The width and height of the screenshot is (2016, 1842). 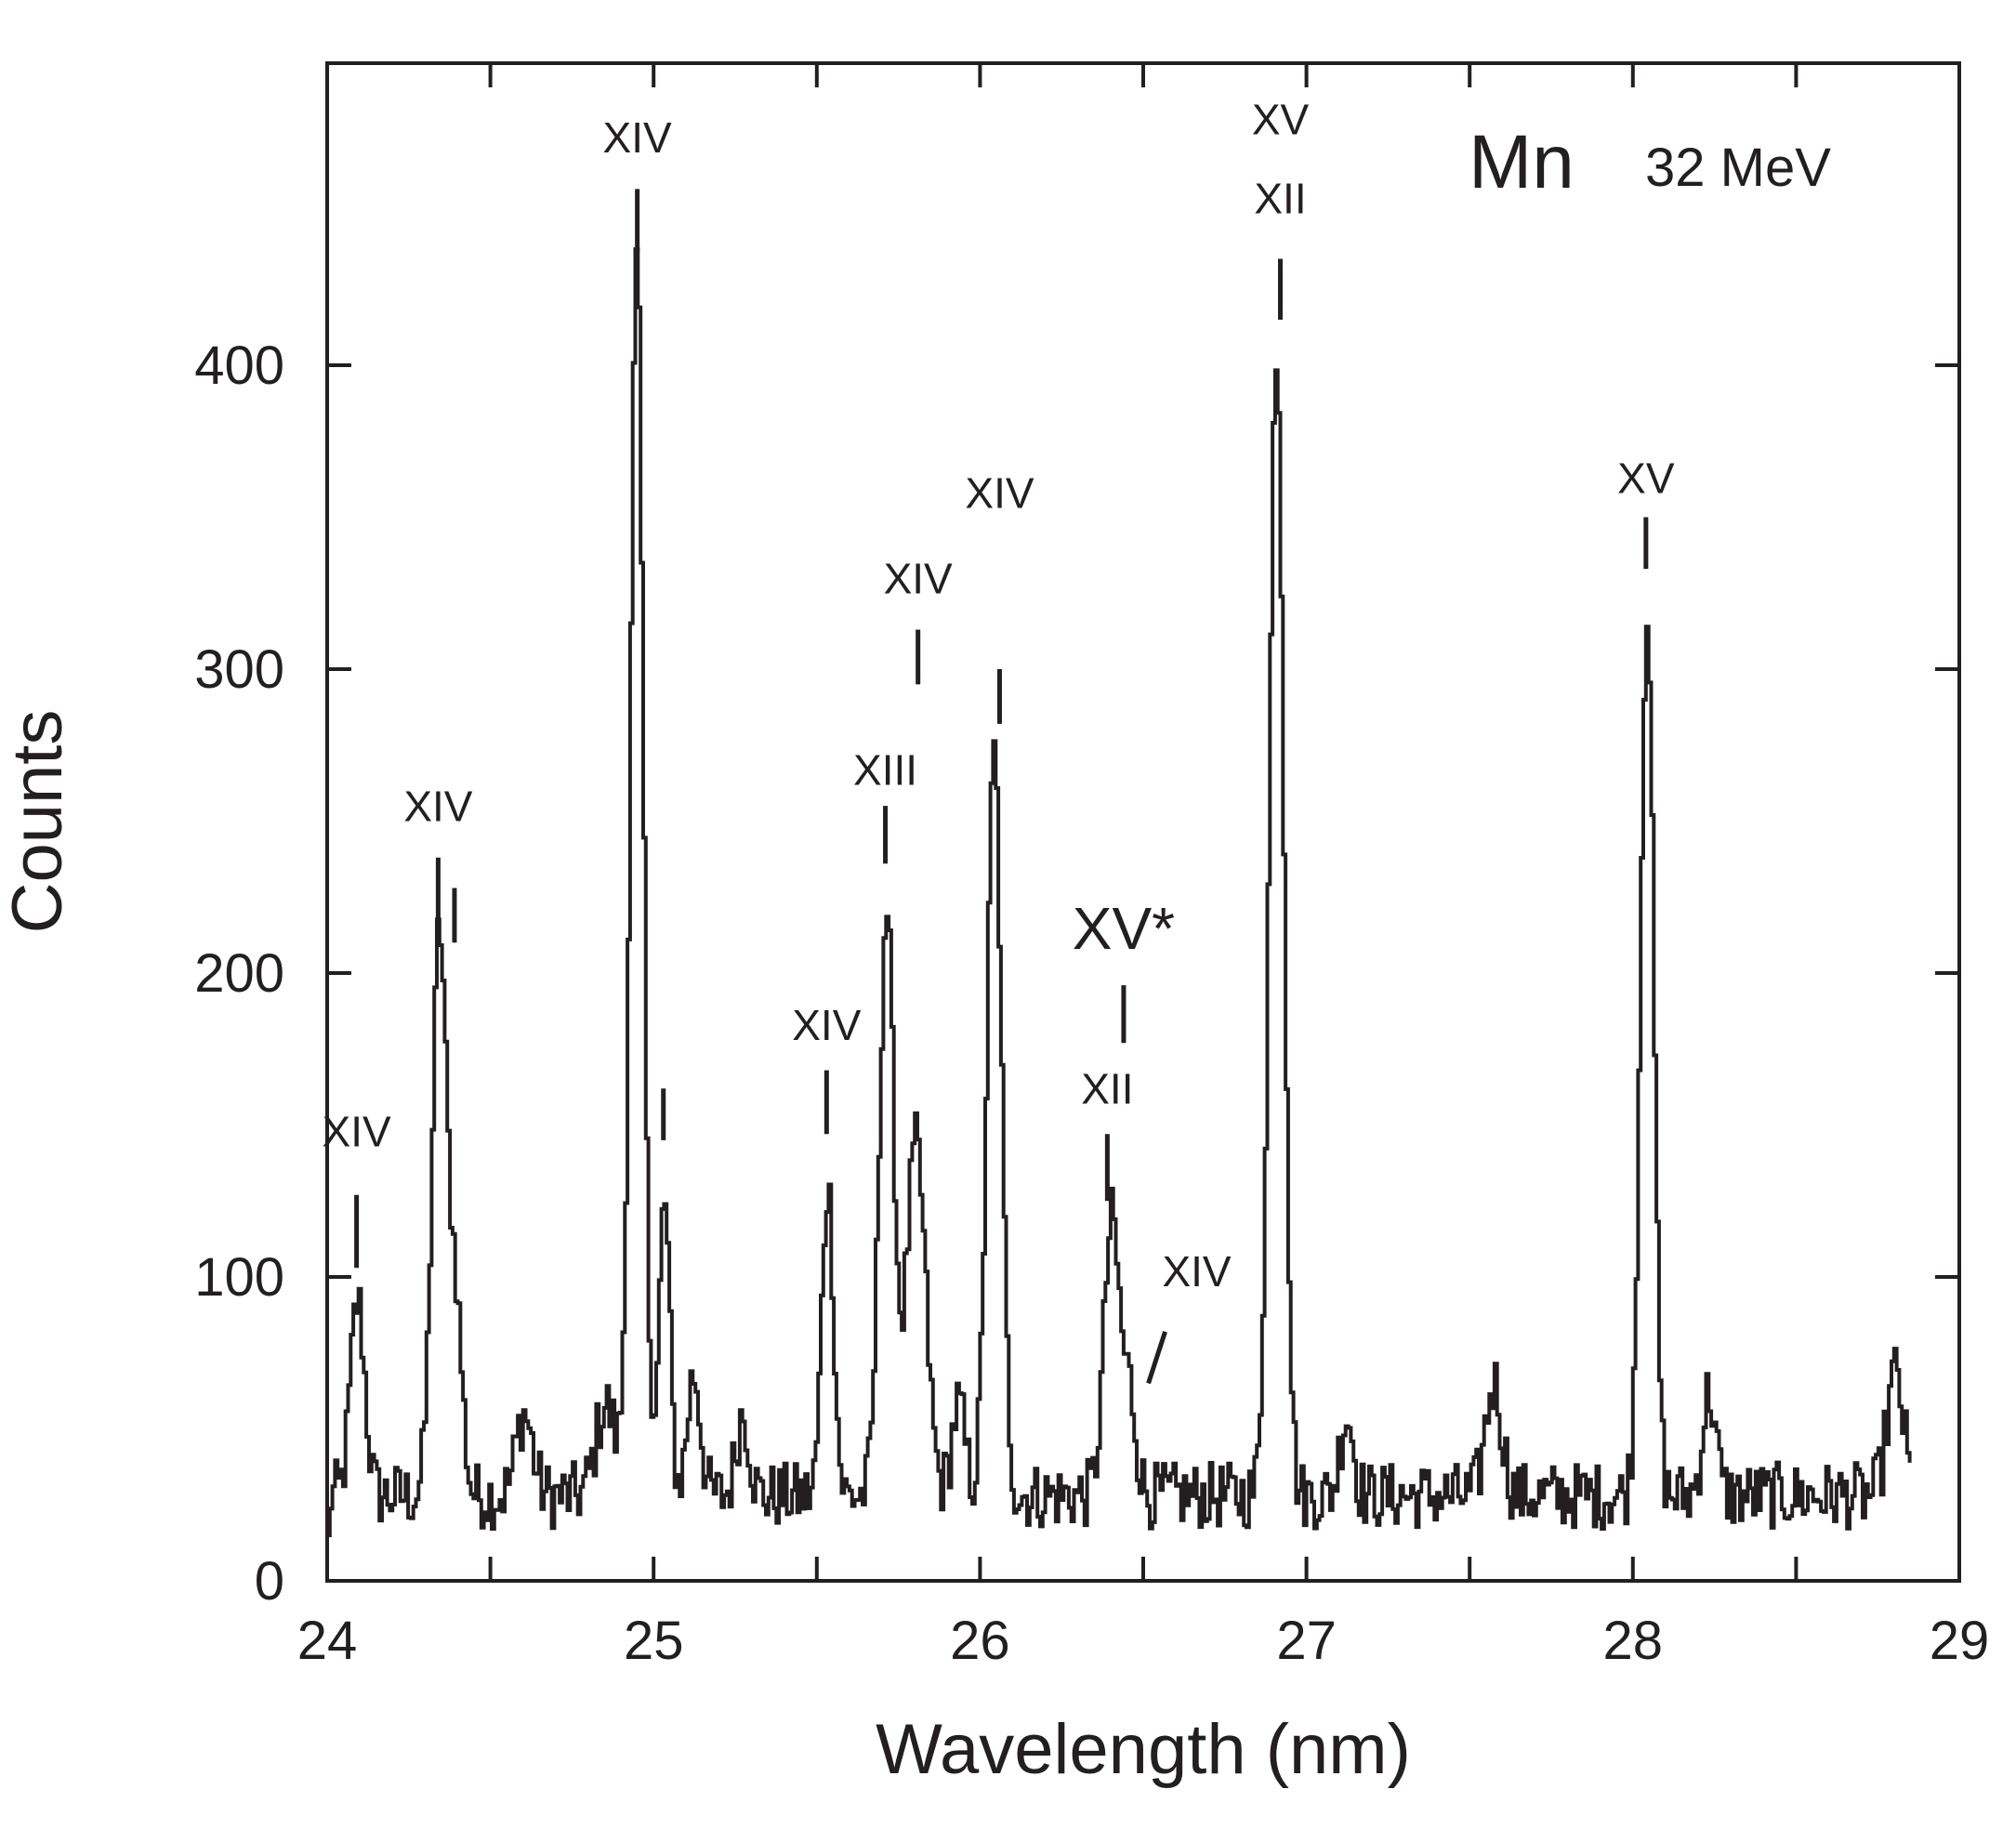 I want to click on y-tick-label: 0, so click(x=269, y=1581).